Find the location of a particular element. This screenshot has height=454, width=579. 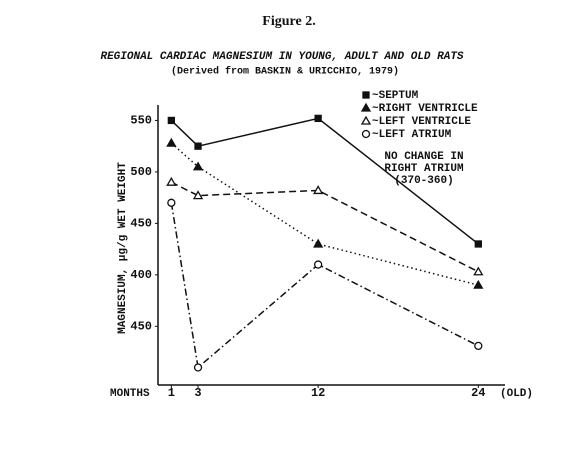

legend-label: ~LEFT ATRIUM is located at coordinates (412, 135).